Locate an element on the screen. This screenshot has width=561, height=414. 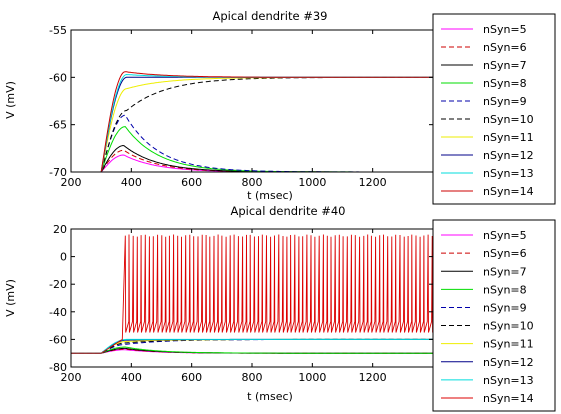
chart-title: Apical dendrite #39 is located at coordinates (270, 16).